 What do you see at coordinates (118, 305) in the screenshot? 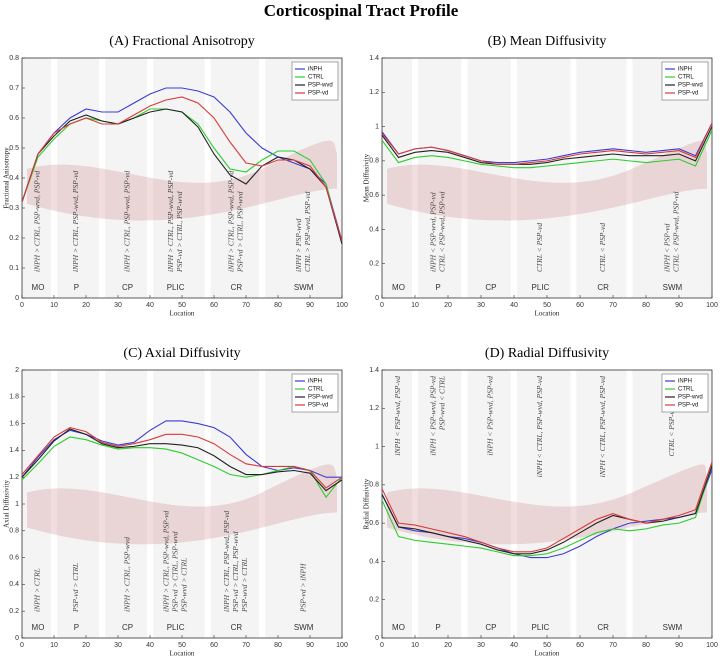
I see `x-tick-label: 30` at bounding box center [118, 305].